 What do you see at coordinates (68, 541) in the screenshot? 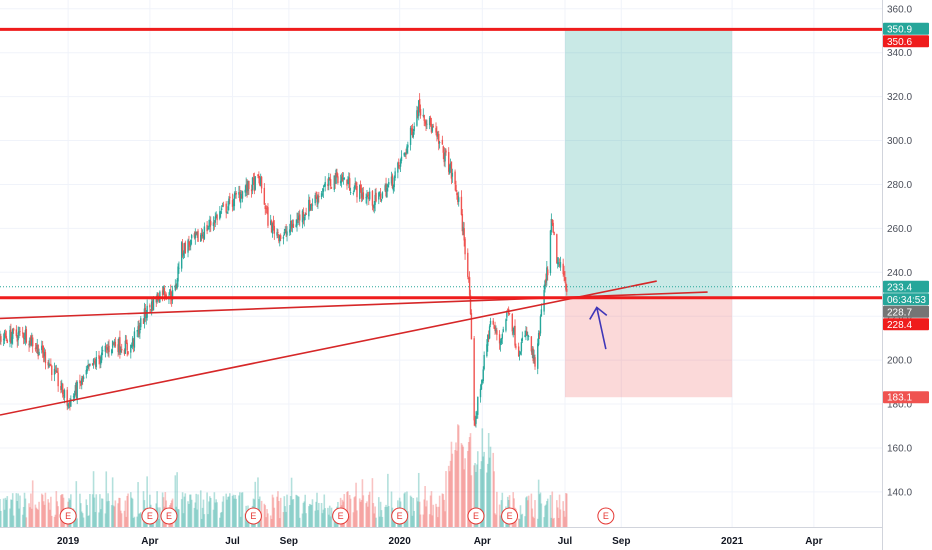
I see `x-tick-label: 2019` at bounding box center [68, 541].